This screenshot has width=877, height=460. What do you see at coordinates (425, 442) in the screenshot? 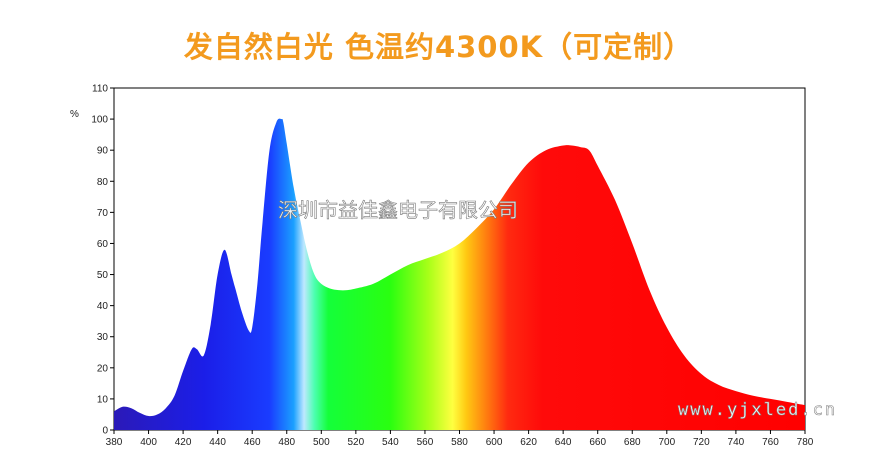
I see `x-tick-label: 560` at bounding box center [425, 442].